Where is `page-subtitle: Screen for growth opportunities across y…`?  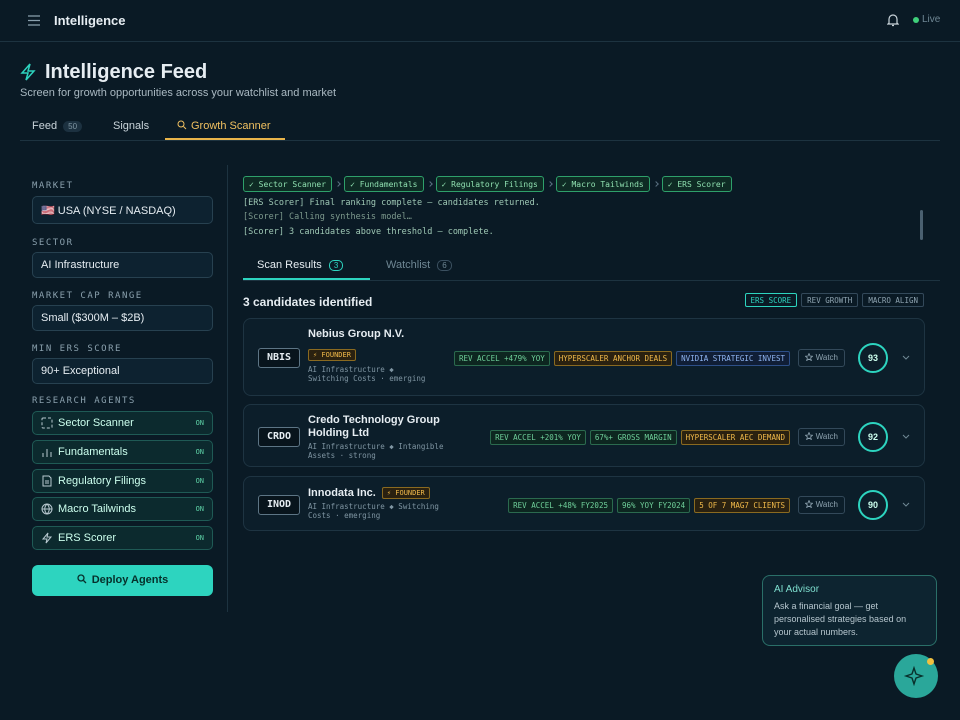
page-subtitle: Screen for growth opportunities across y… is located at coordinates (178, 93).